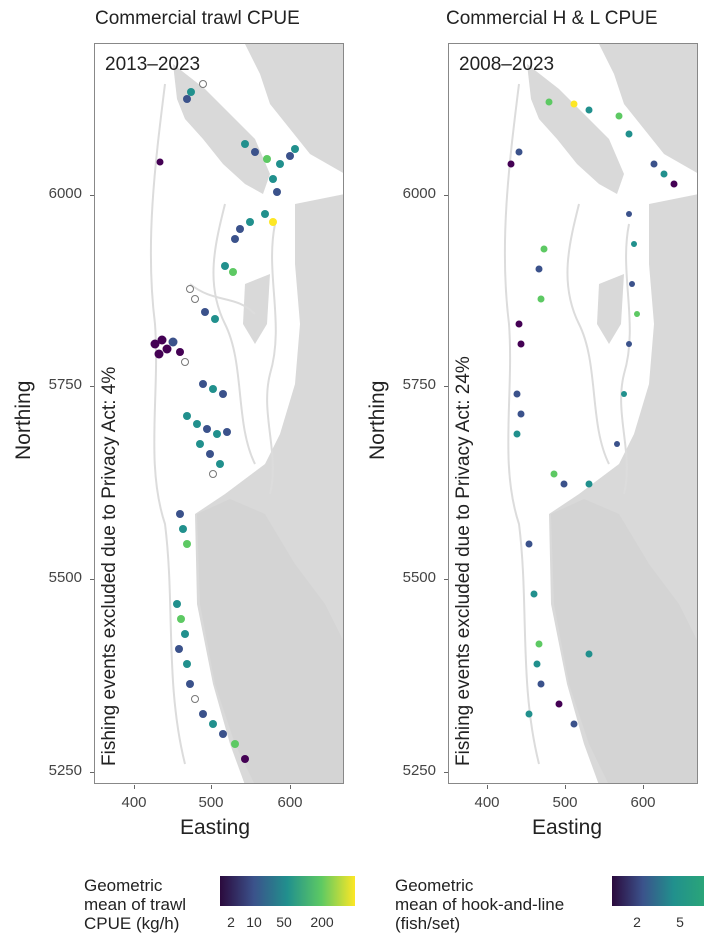  Describe the element at coordinates (506, 64) in the screenshot. I see `right-period-label: 2008–2023` at that location.